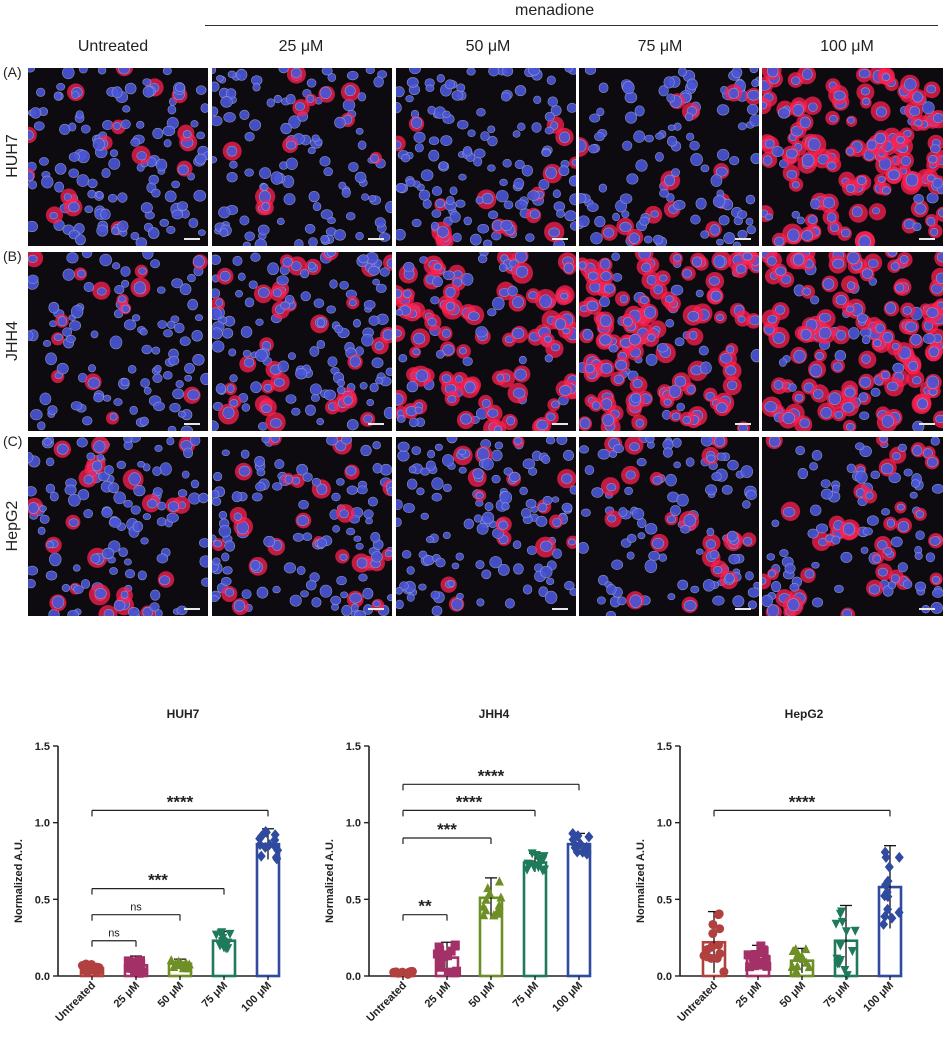  I want to click on panel-letter-2: (C), so click(13, 441).